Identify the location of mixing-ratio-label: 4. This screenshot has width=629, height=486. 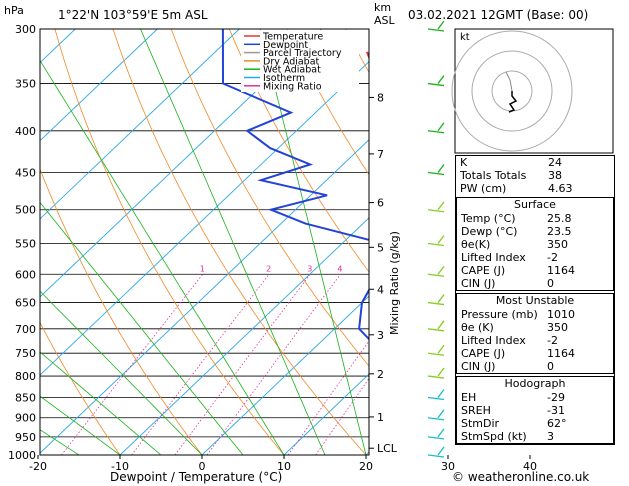
(339, 268).